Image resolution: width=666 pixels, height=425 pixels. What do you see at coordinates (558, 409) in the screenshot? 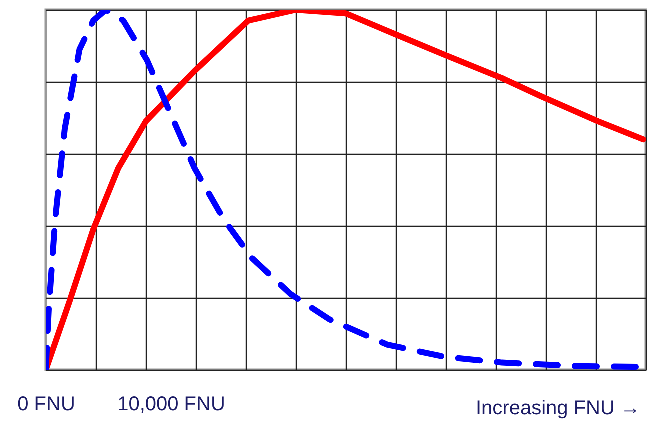
I see `x-axis-title: Increasing FNU →` at bounding box center [558, 409].